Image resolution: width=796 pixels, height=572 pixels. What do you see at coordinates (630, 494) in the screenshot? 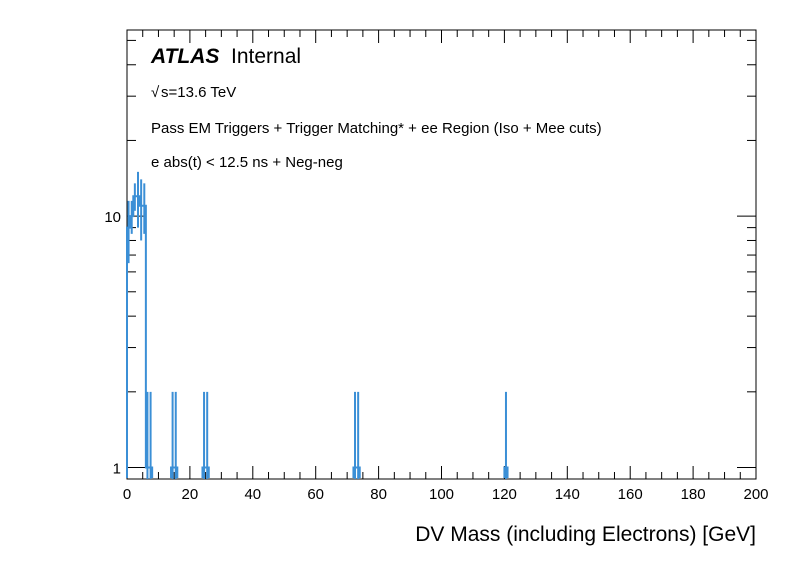
I see `x-tick-label: 160` at bounding box center [630, 494].